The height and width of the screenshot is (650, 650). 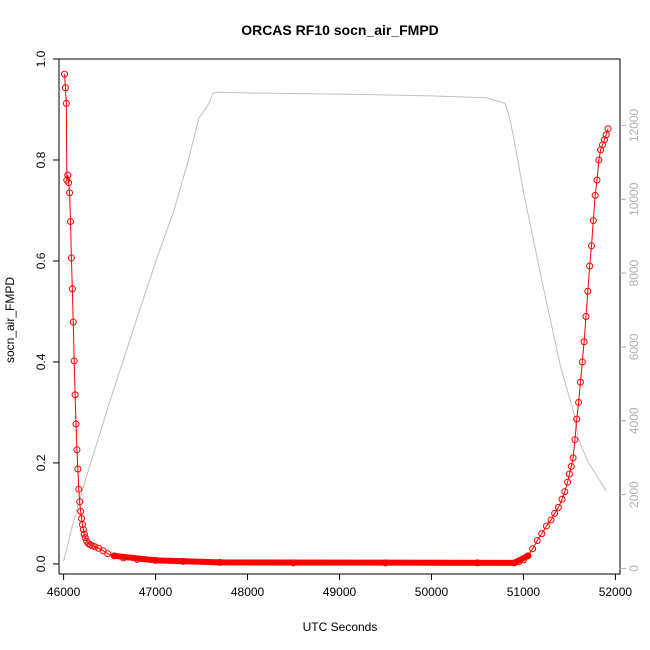 What do you see at coordinates (634, 420) in the screenshot?
I see `y2-tick-label: 4000` at bounding box center [634, 420].